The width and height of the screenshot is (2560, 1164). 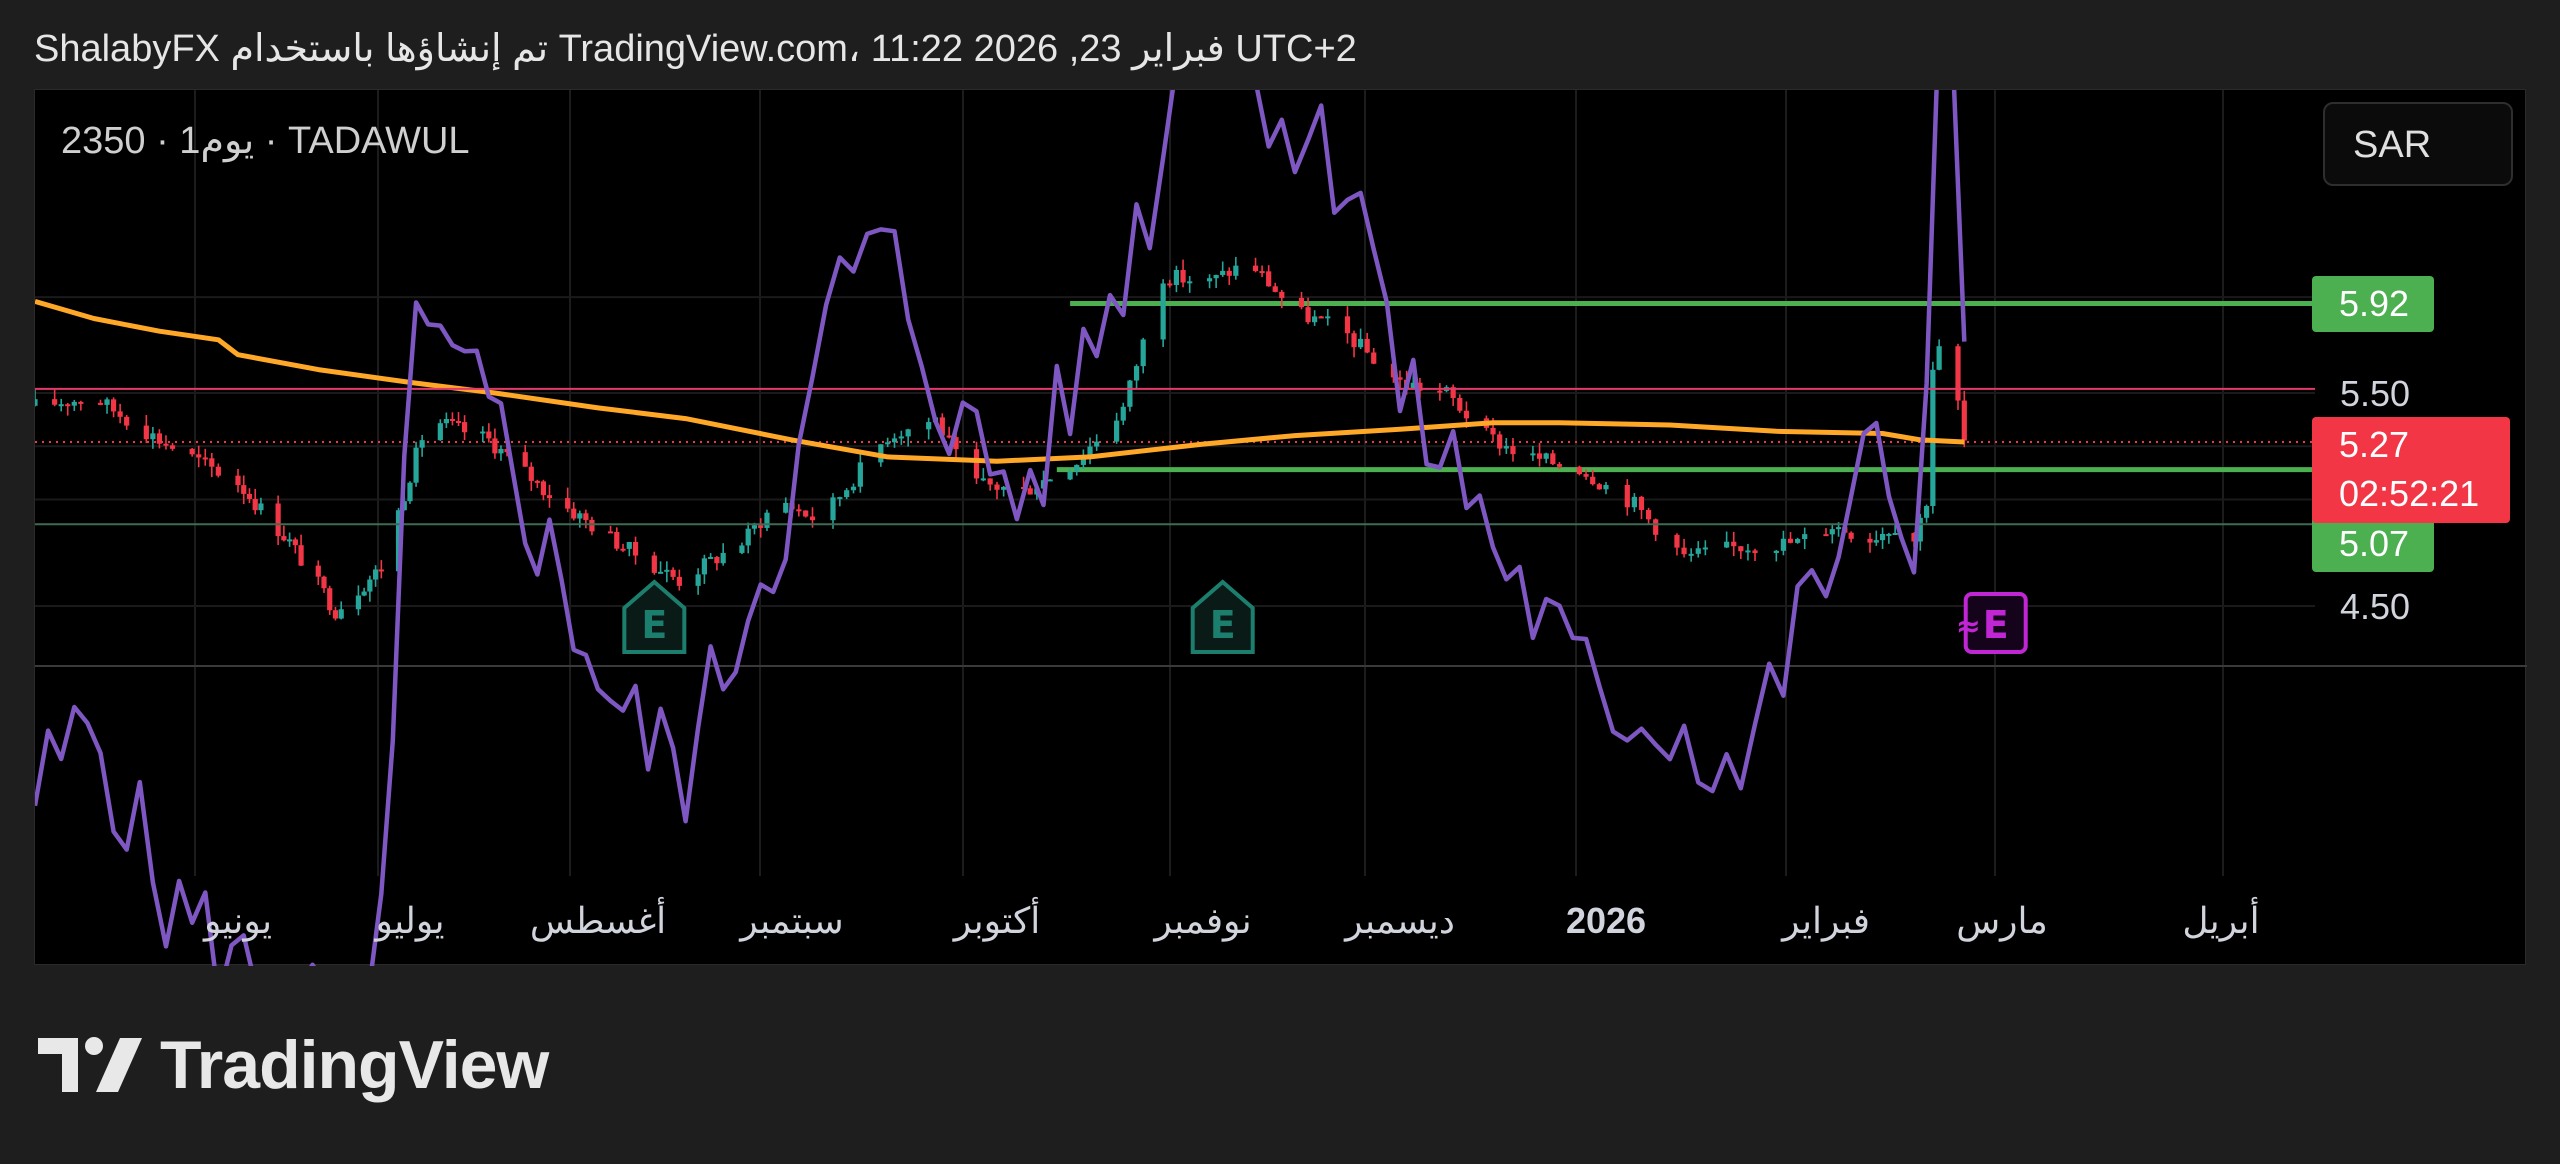 What do you see at coordinates (1968, 626) in the screenshot?
I see `approx-icon: ≈` at bounding box center [1968, 626].